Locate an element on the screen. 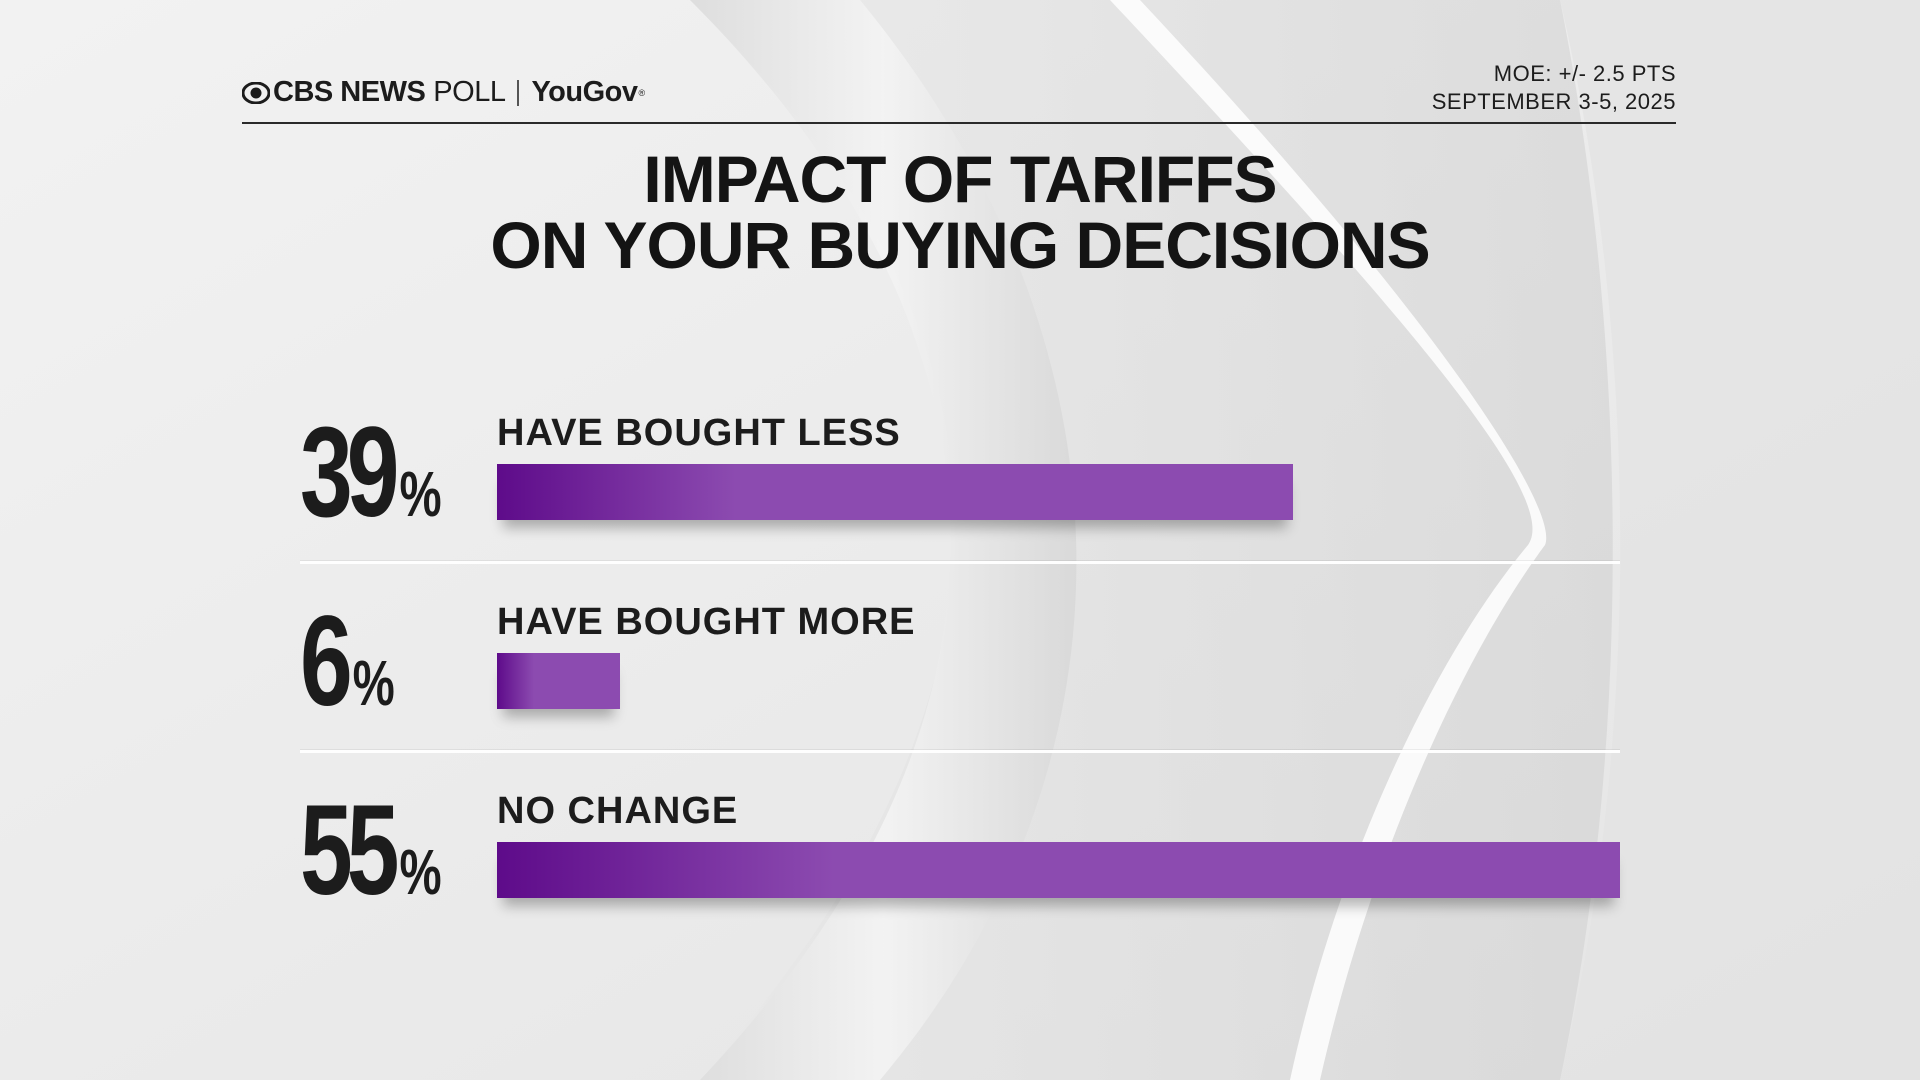 This screenshot has width=1920, height=1080. bar-row-bought-less: 39% HAVE BOUGHT LESS is located at coordinates (960, 498).